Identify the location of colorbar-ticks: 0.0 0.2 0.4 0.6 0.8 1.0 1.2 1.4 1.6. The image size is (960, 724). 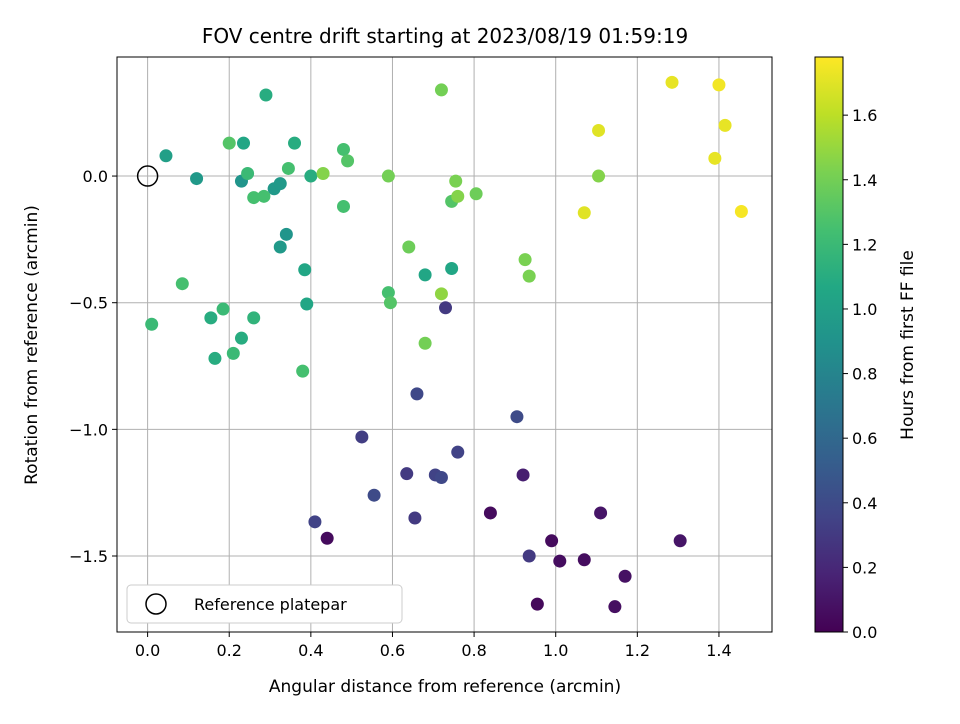
(860, 374).